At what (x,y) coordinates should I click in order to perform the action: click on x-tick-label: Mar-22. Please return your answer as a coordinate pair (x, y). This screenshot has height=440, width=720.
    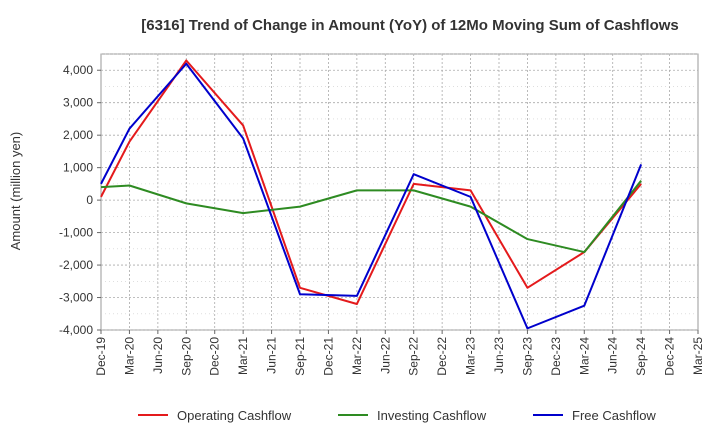
    Looking at the image, I should click on (357, 356).